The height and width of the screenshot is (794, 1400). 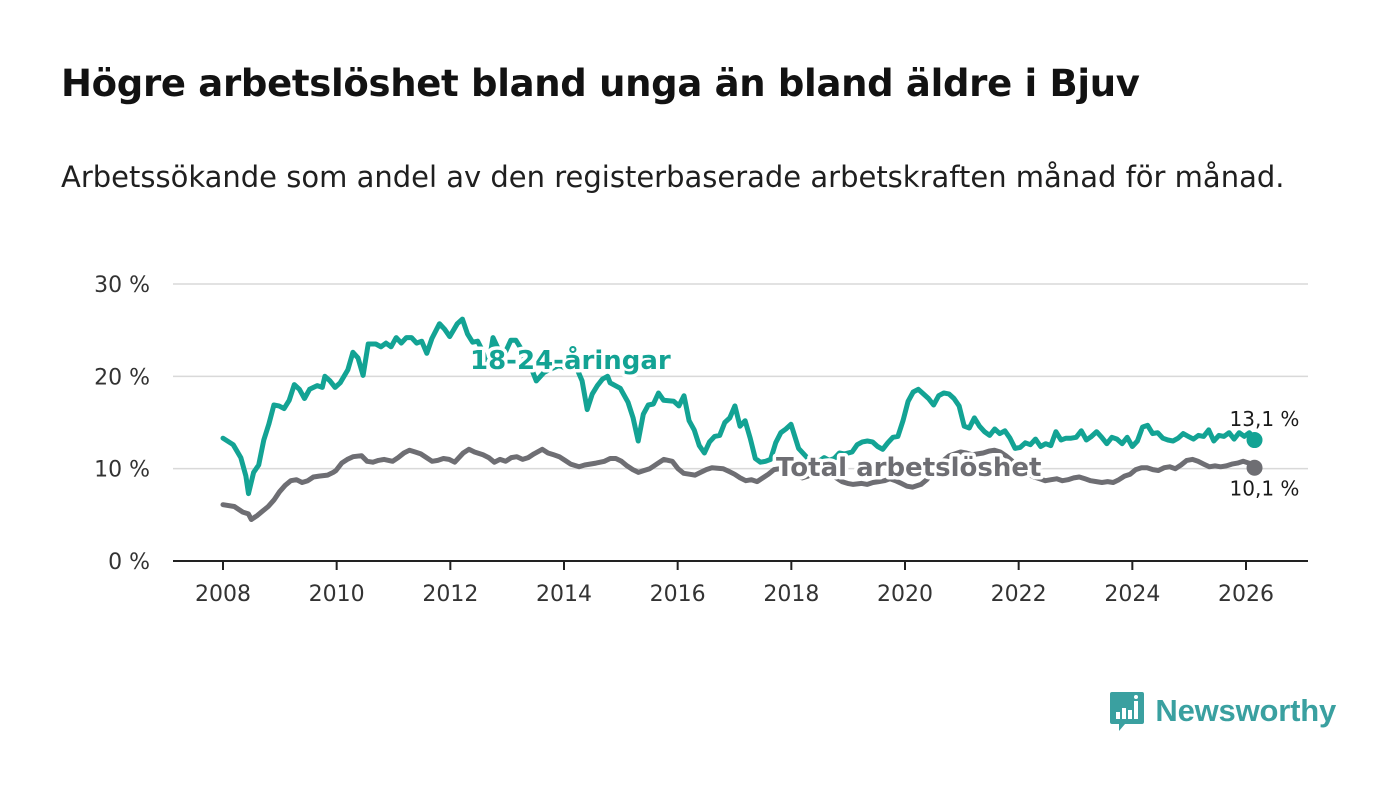 I want to click on end-value-label: 10,1 %, so click(x=1265, y=489).